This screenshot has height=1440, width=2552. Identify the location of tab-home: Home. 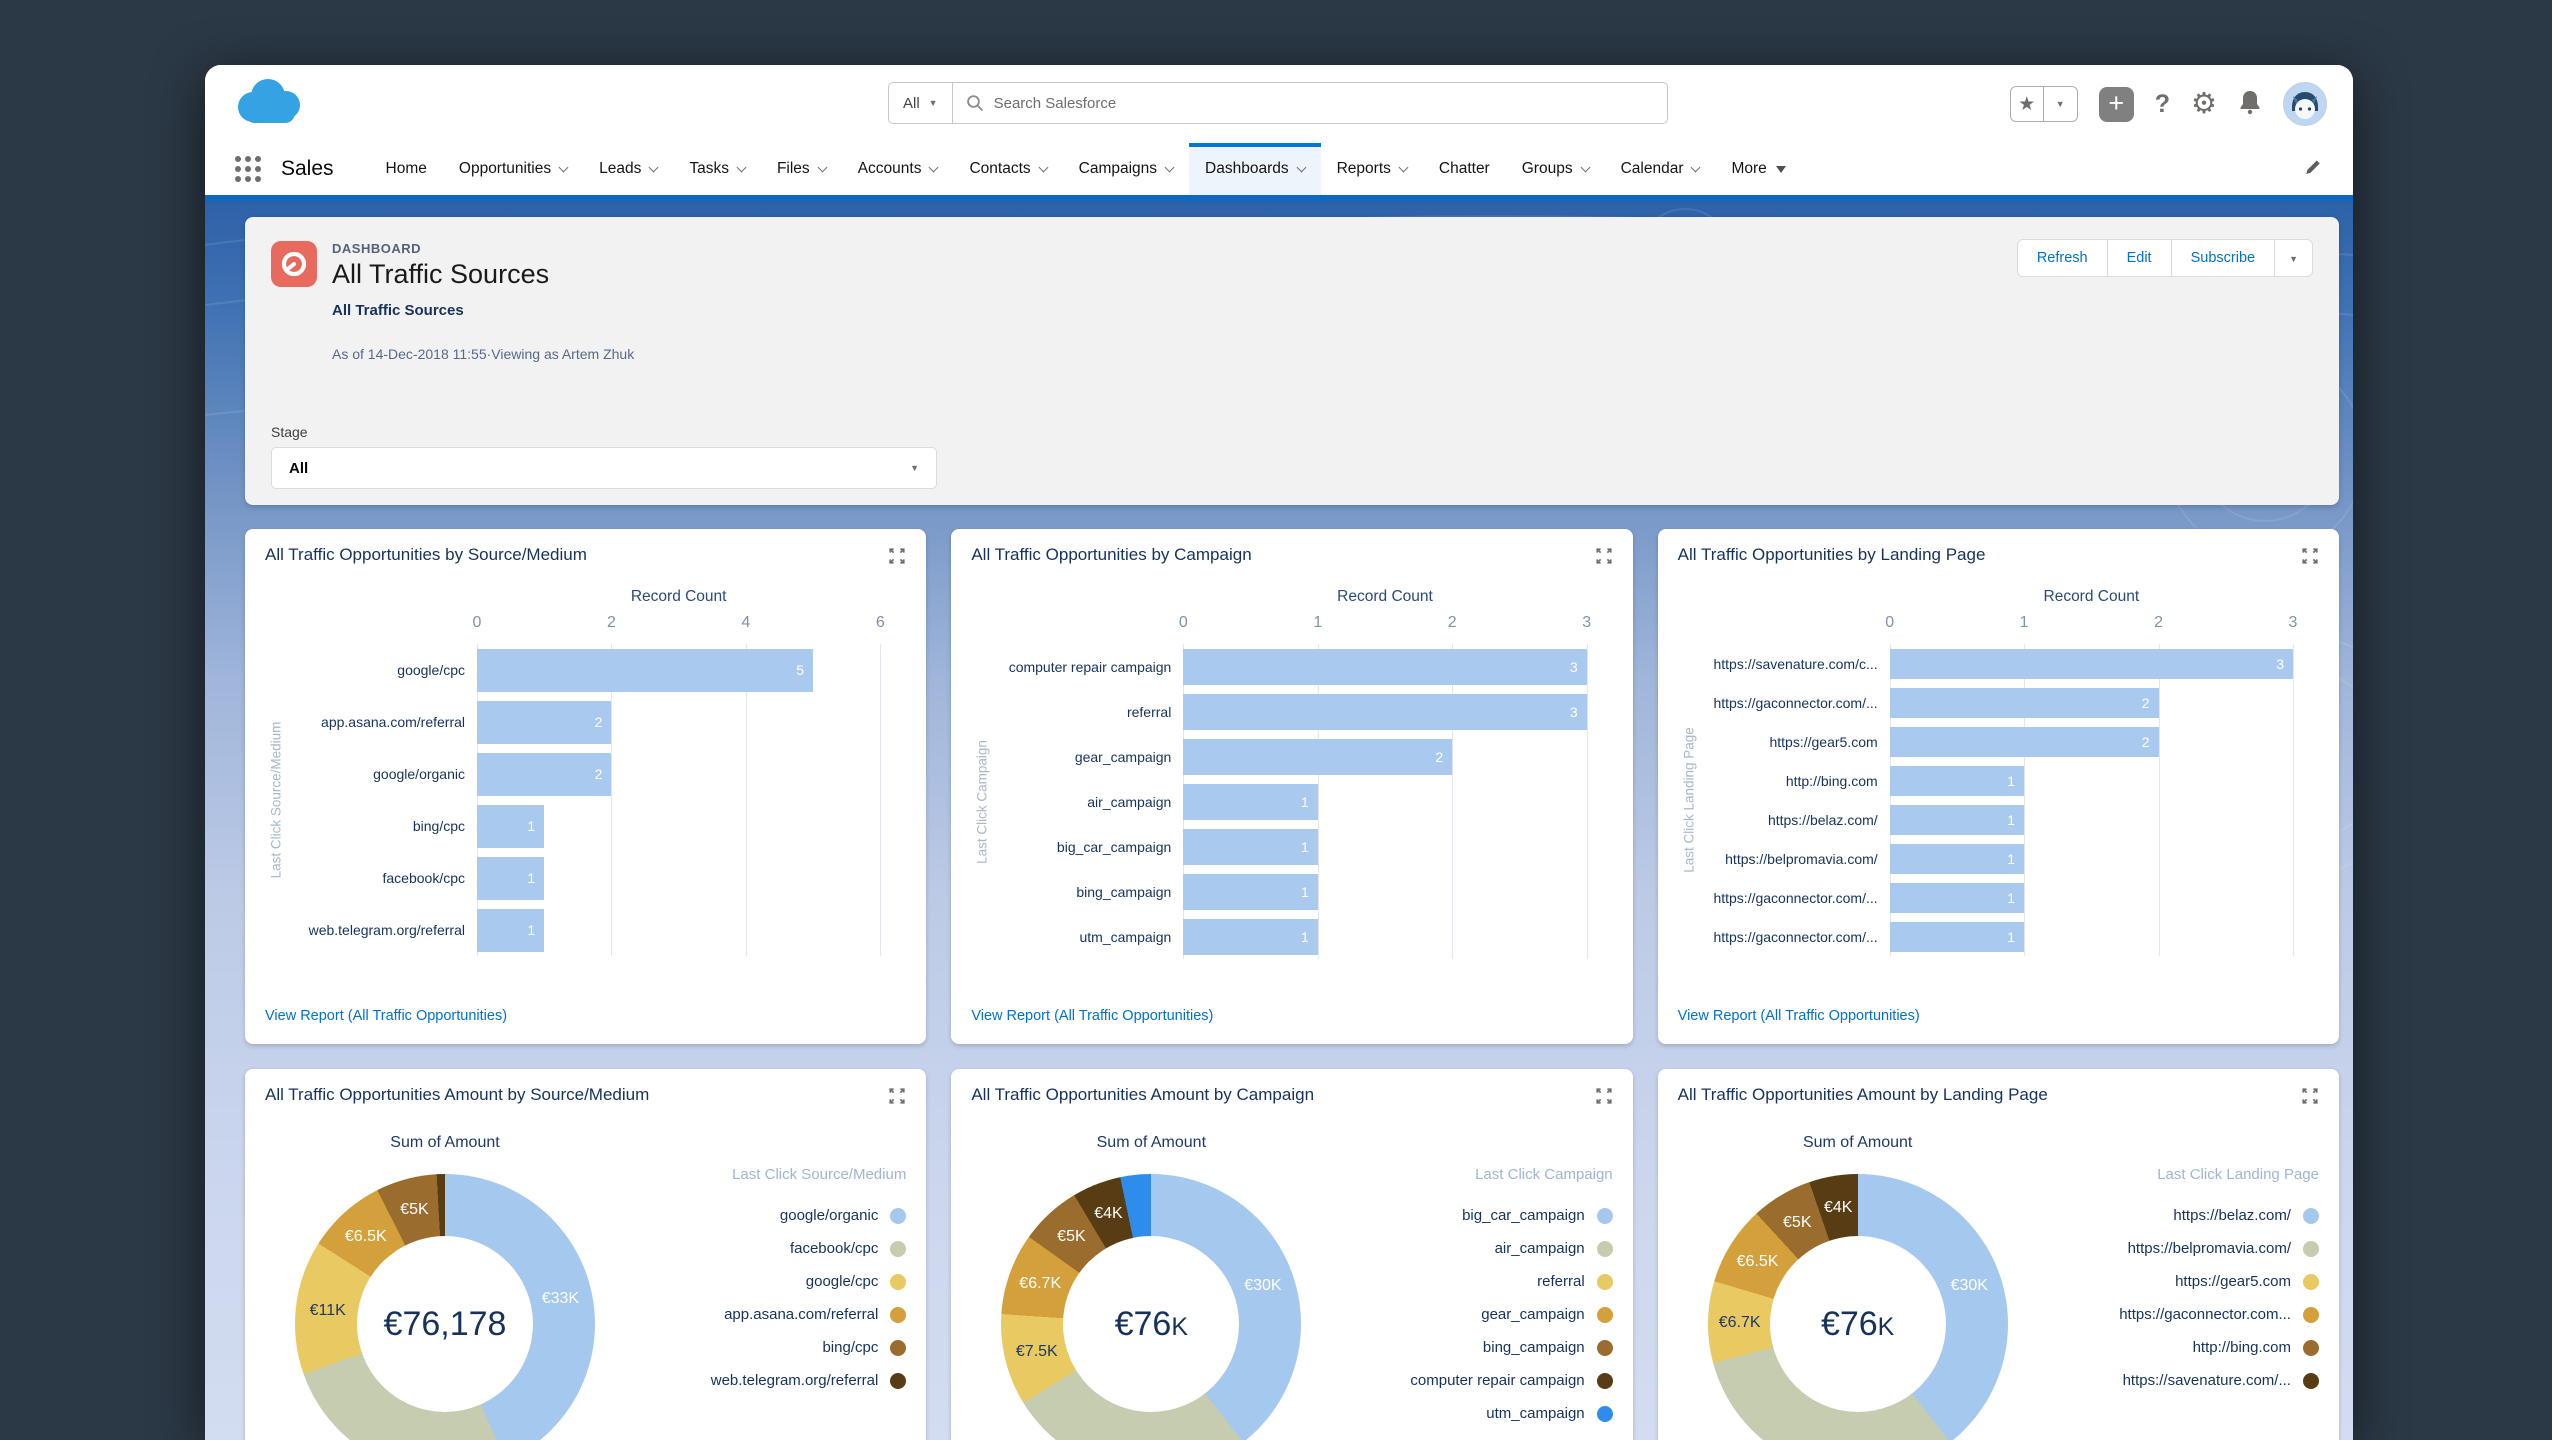
(406, 169).